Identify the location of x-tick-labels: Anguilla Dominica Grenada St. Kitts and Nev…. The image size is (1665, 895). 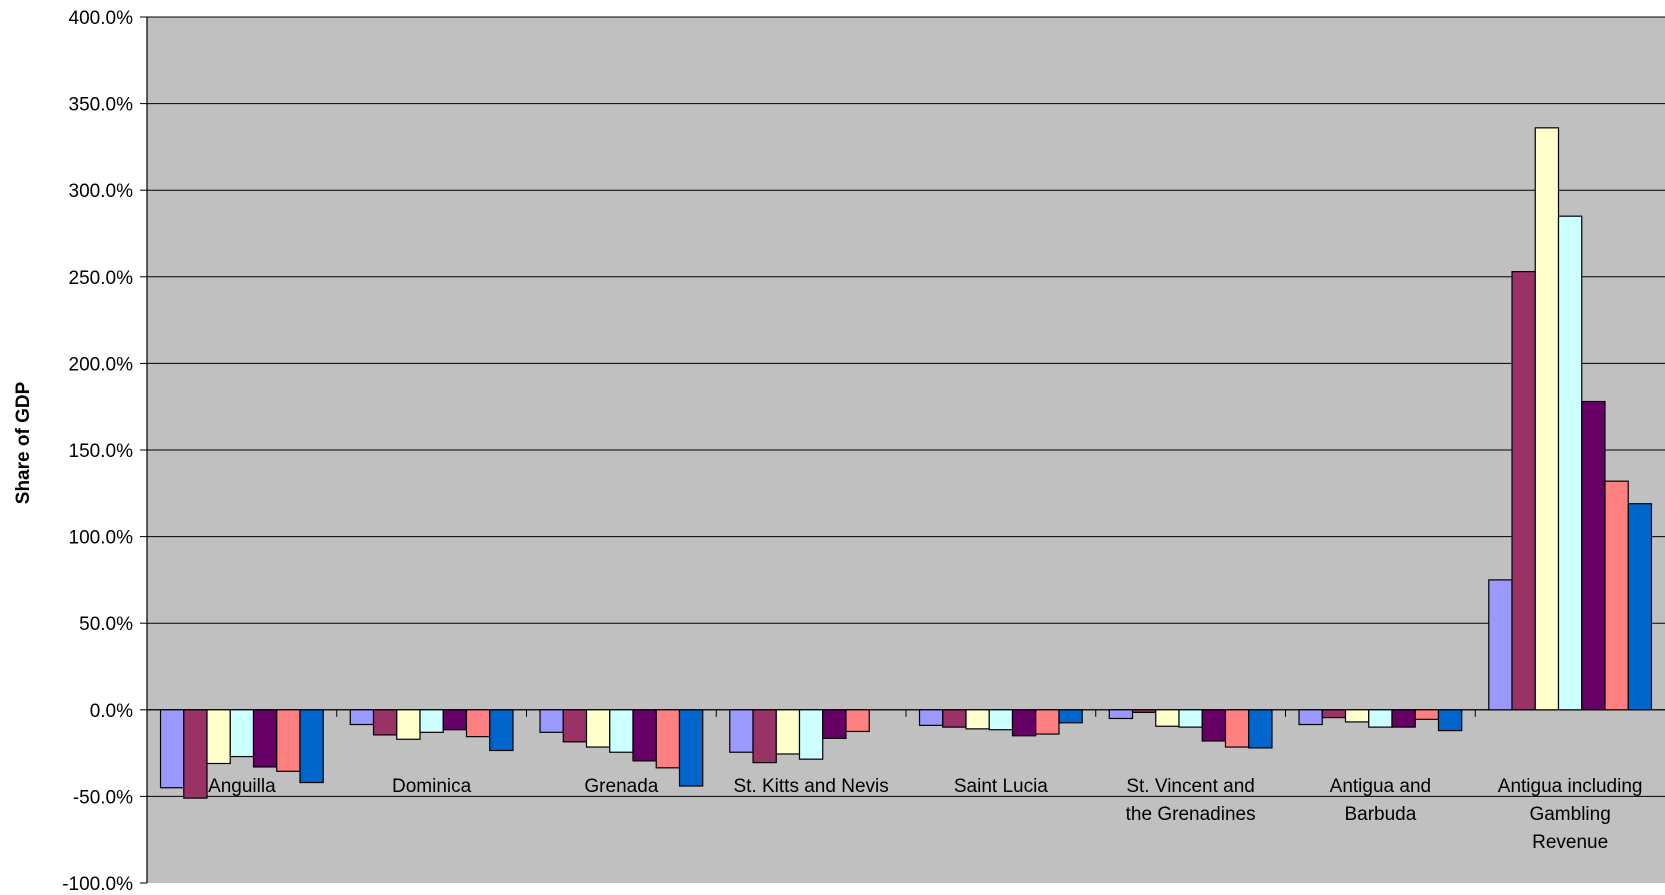
(925, 814).